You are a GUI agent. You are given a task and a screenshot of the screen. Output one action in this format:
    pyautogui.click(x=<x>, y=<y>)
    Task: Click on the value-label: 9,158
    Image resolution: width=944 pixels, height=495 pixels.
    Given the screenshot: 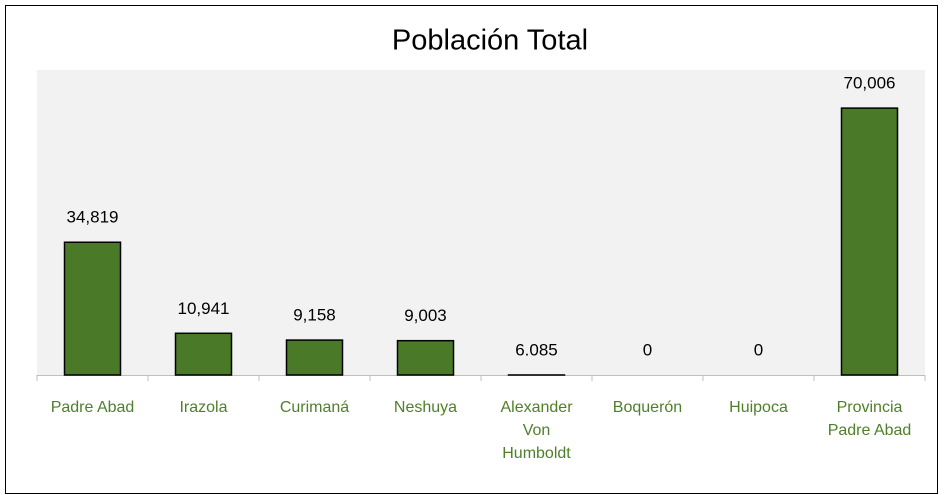 What is the action you would take?
    pyautogui.click(x=314, y=315)
    